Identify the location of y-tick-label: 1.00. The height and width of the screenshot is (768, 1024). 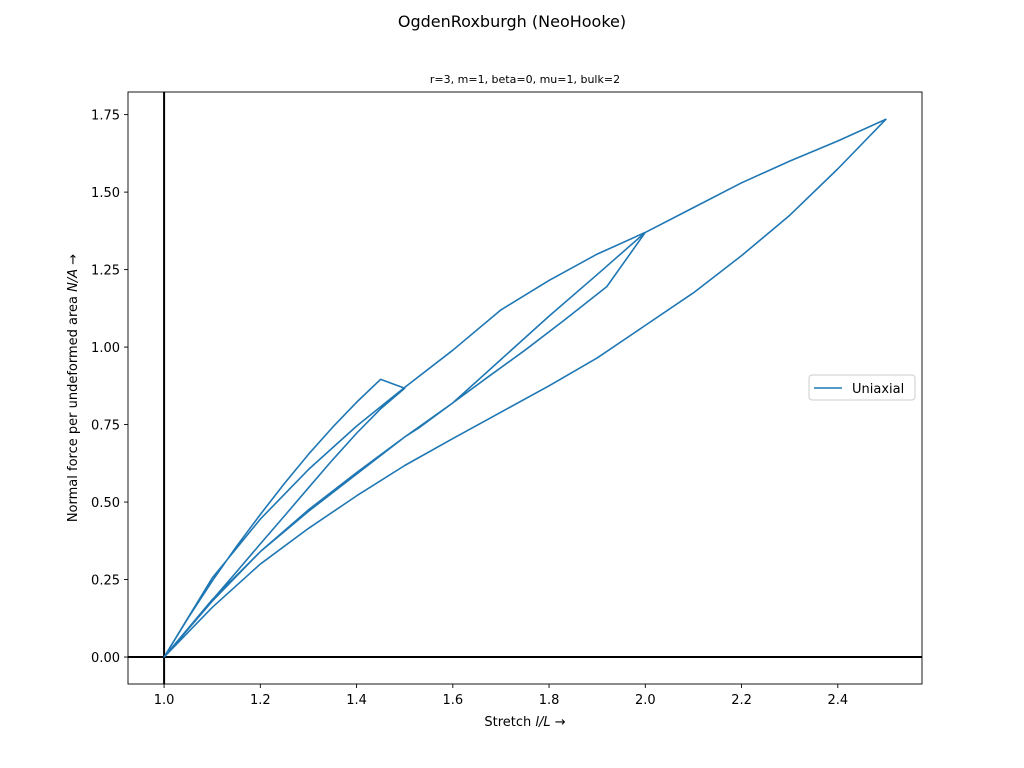
(105, 348).